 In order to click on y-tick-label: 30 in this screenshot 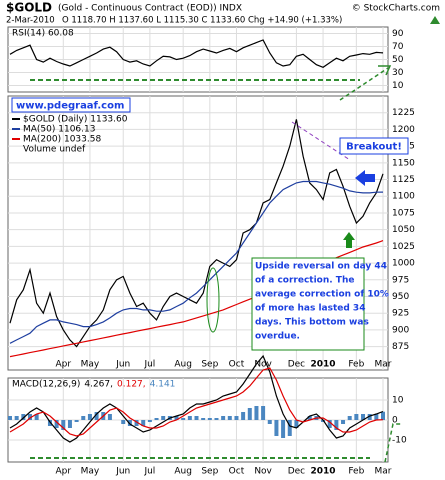, I will do `click(398, 73)`.